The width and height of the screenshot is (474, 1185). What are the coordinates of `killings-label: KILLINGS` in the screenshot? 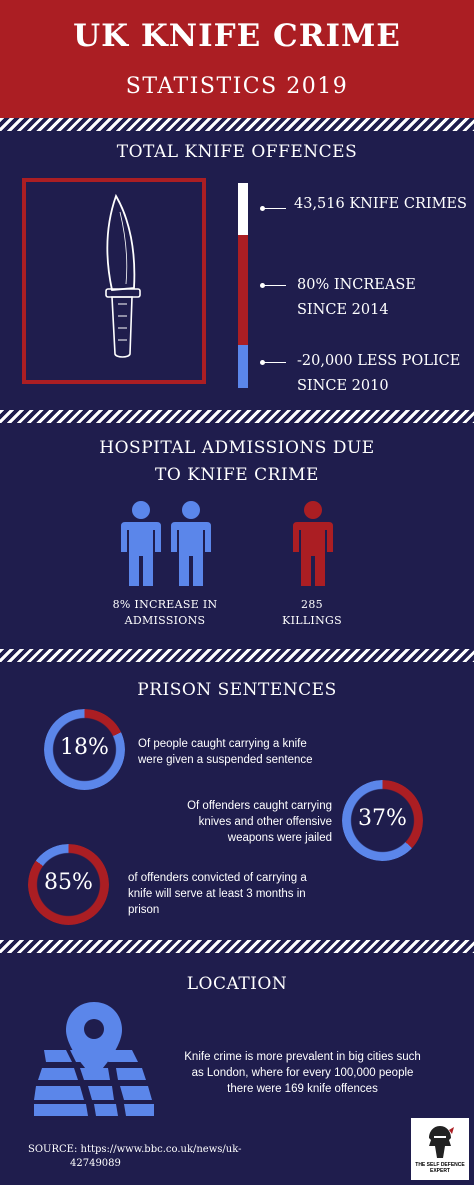 It's located at (312, 620).